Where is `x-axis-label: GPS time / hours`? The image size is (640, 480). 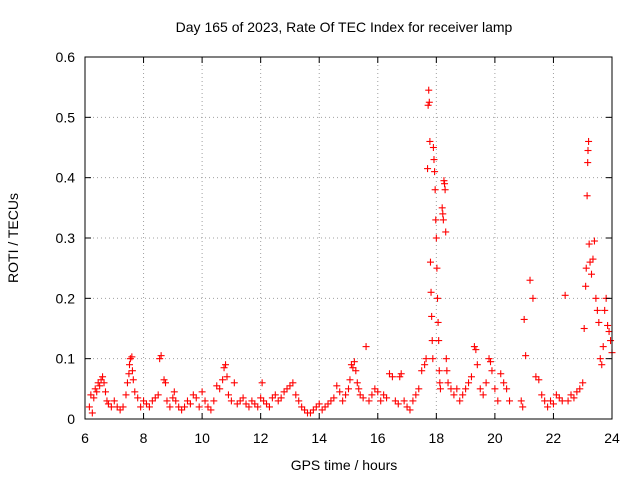 x-axis-label: GPS time / hours is located at coordinates (344, 465).